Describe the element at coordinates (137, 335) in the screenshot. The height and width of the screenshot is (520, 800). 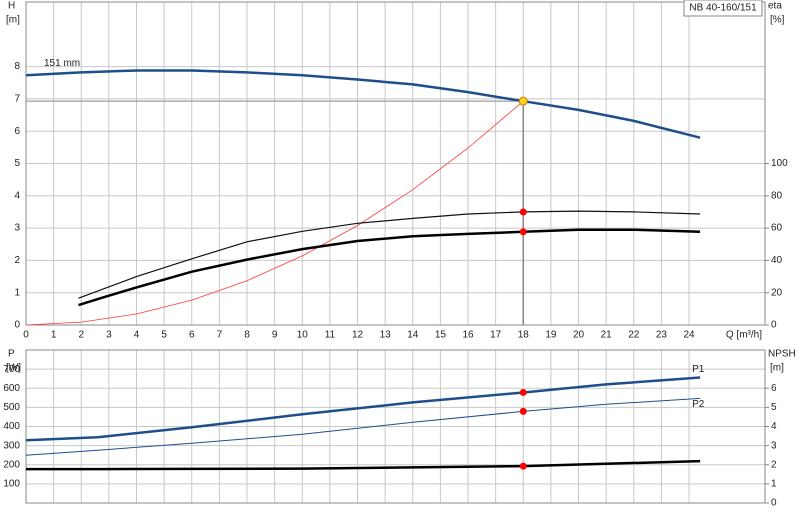
I see `x-tick-label: 4` at that location.